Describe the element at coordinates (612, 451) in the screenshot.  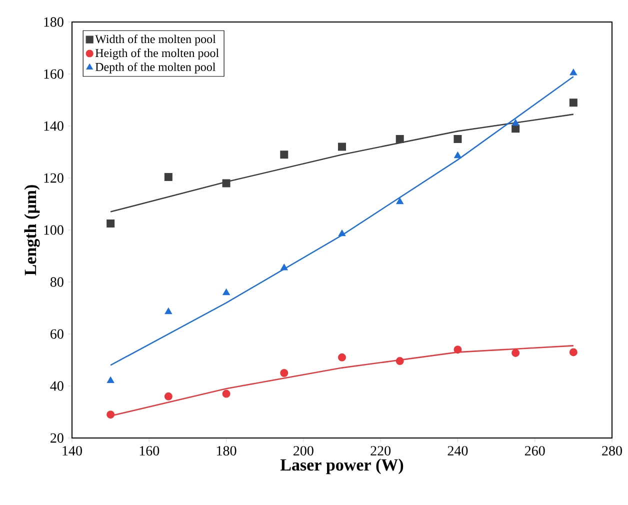
I see `x-tick-label: 280` at that location.